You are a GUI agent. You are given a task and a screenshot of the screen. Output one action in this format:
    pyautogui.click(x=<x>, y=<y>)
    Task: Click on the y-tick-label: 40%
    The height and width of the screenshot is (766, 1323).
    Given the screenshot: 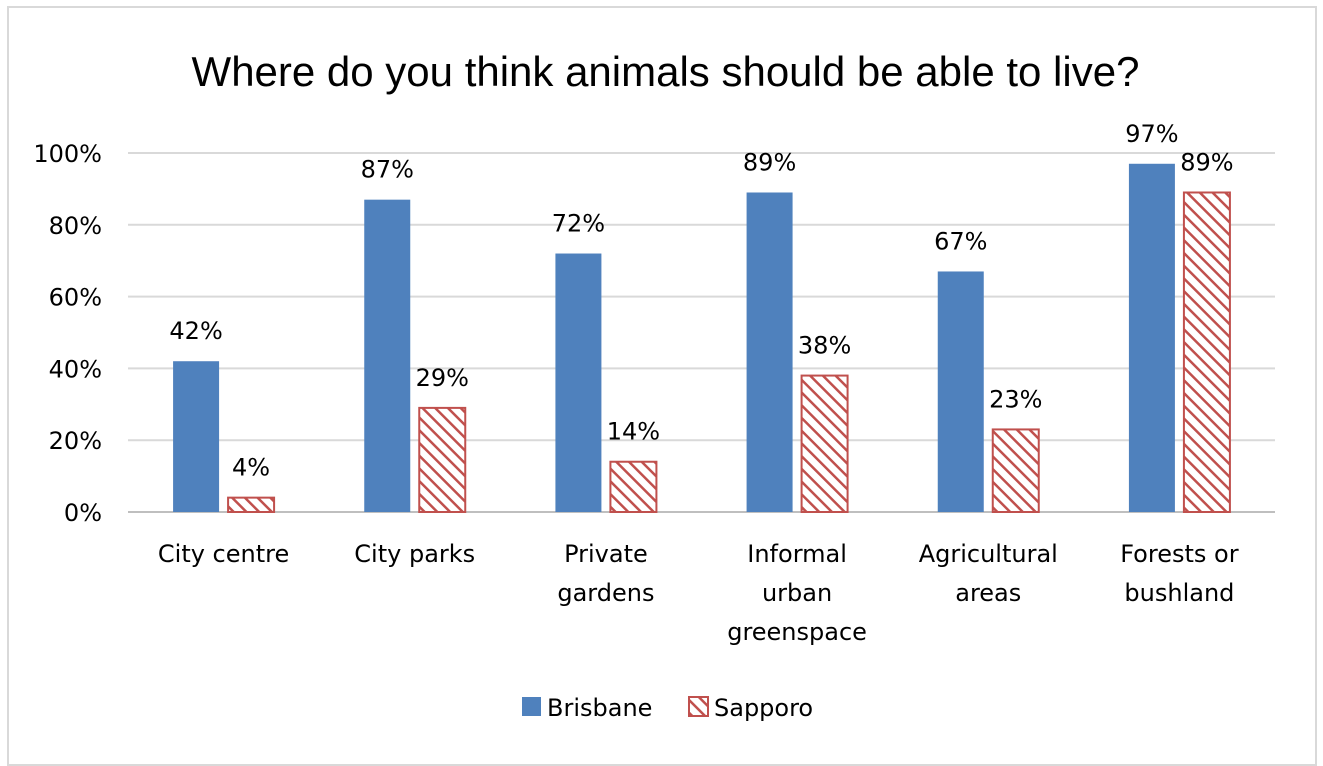 What is the action you would take?
    pyautogui.click(x=75, y=369)
    